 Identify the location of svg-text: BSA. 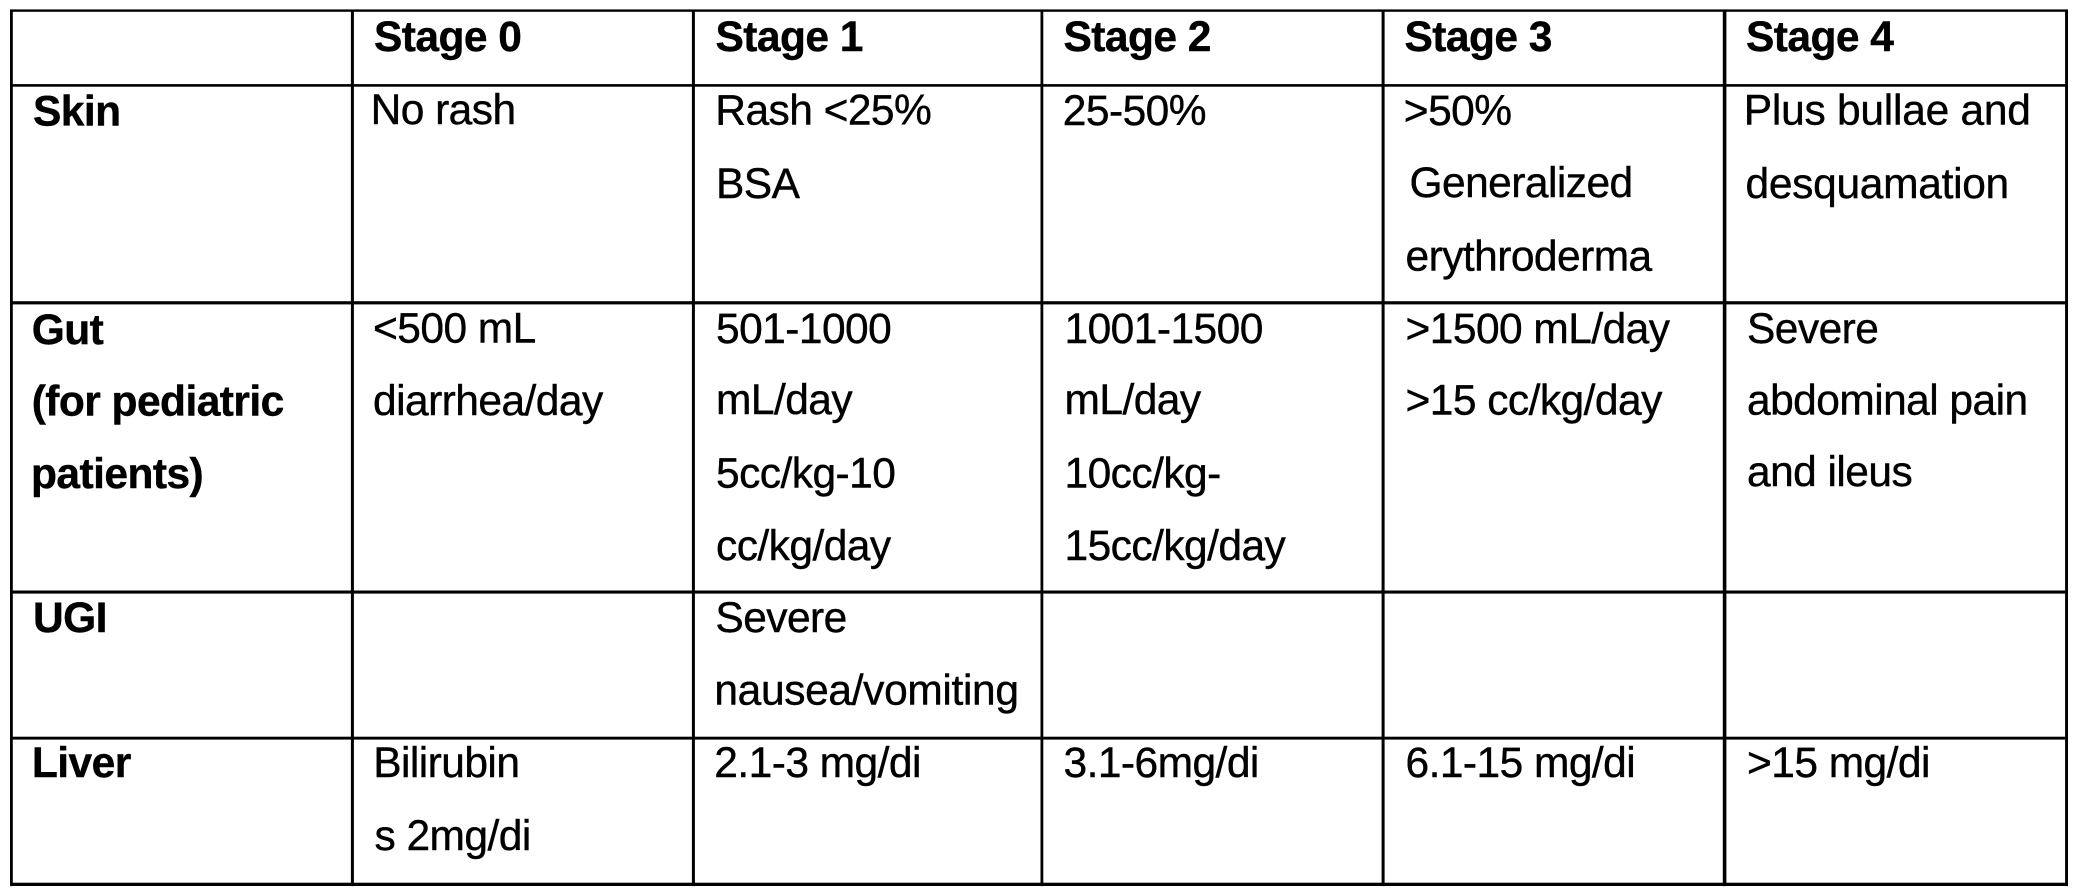
(758, 184).